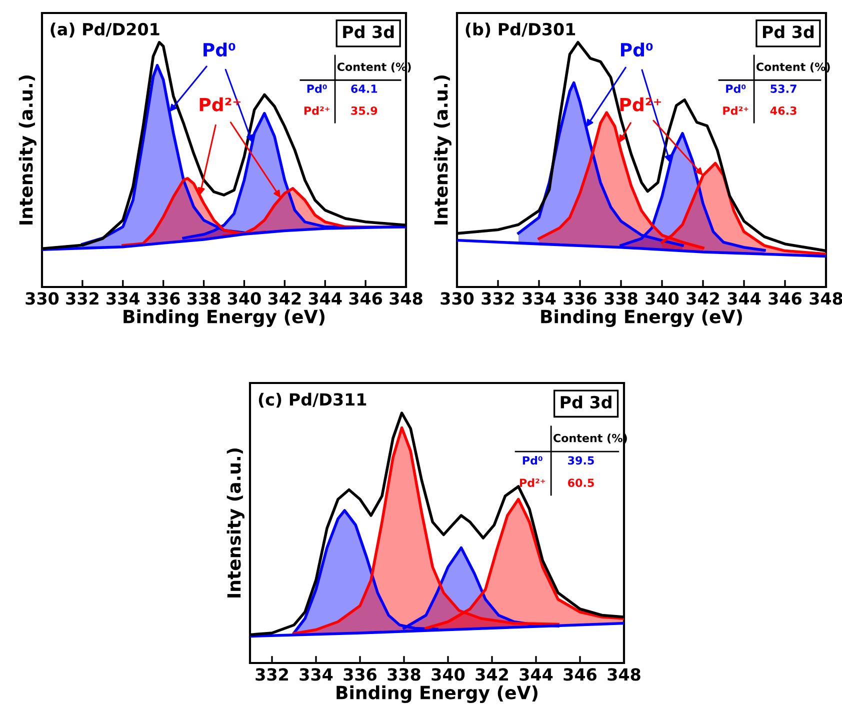  Describe the element at coordinates (364, 88) in the screenshot. I see `annotation: 64.1` at that location.